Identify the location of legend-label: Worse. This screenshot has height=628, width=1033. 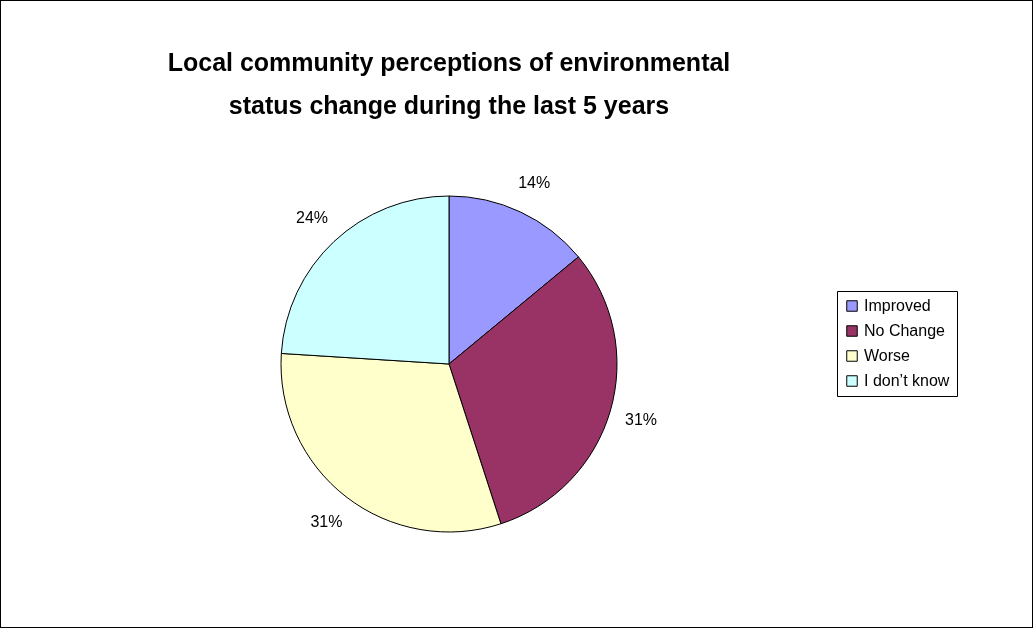
(887, 355).